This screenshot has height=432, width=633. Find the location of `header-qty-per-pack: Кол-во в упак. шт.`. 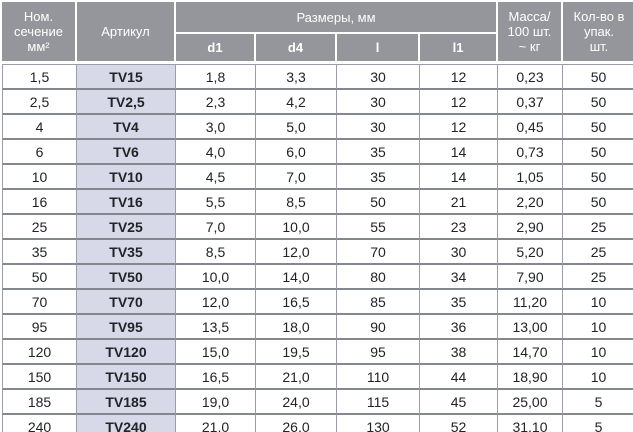

header-qty-per-pack: Кол-во в упак. шт. is located at coordinates (598, 33).